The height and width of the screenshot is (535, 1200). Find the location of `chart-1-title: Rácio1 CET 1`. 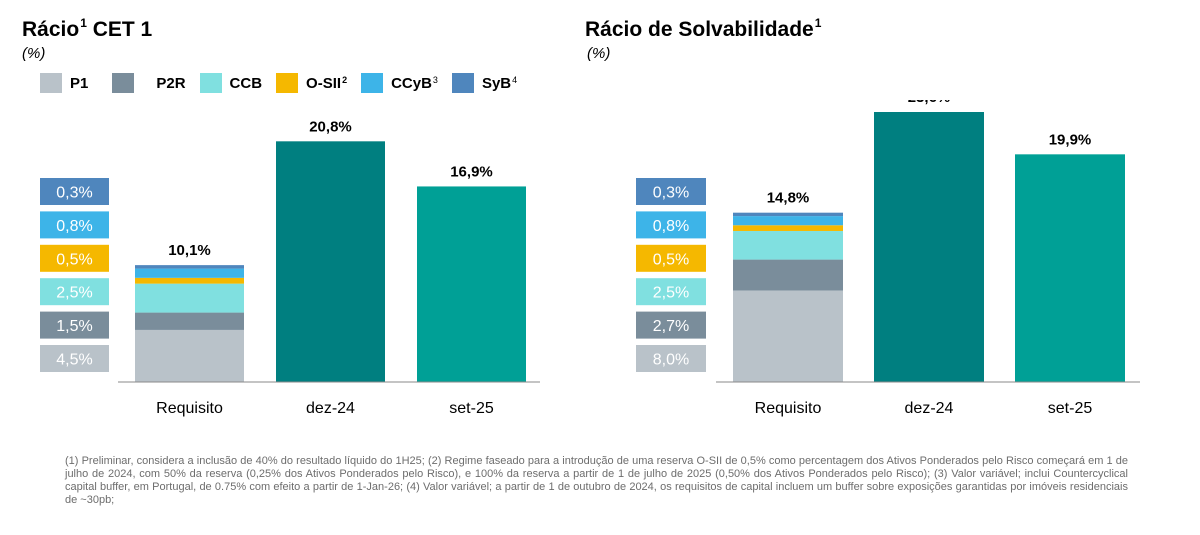

chart-1-title: Rácio1 CET 1 is located at coordinates (87, 28).